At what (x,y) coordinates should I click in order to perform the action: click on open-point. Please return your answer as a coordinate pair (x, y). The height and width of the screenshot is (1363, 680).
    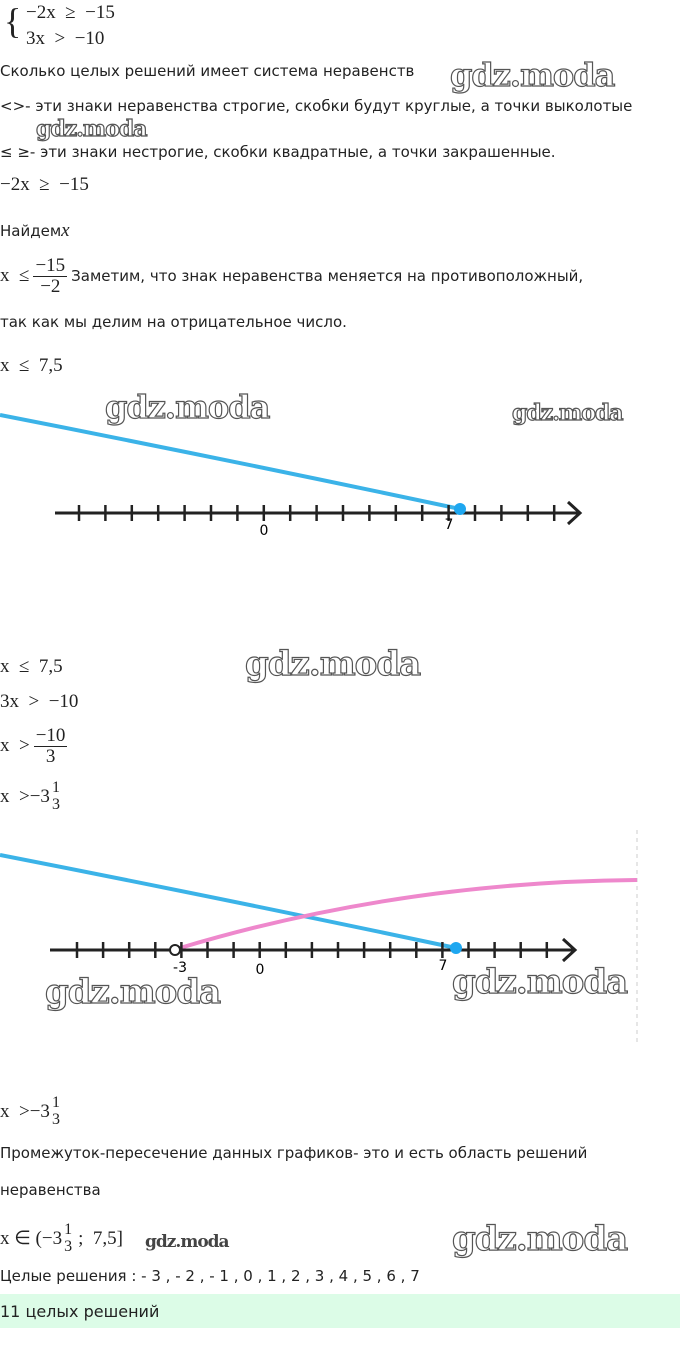
    Looking at the image, I should click on (175, 950).